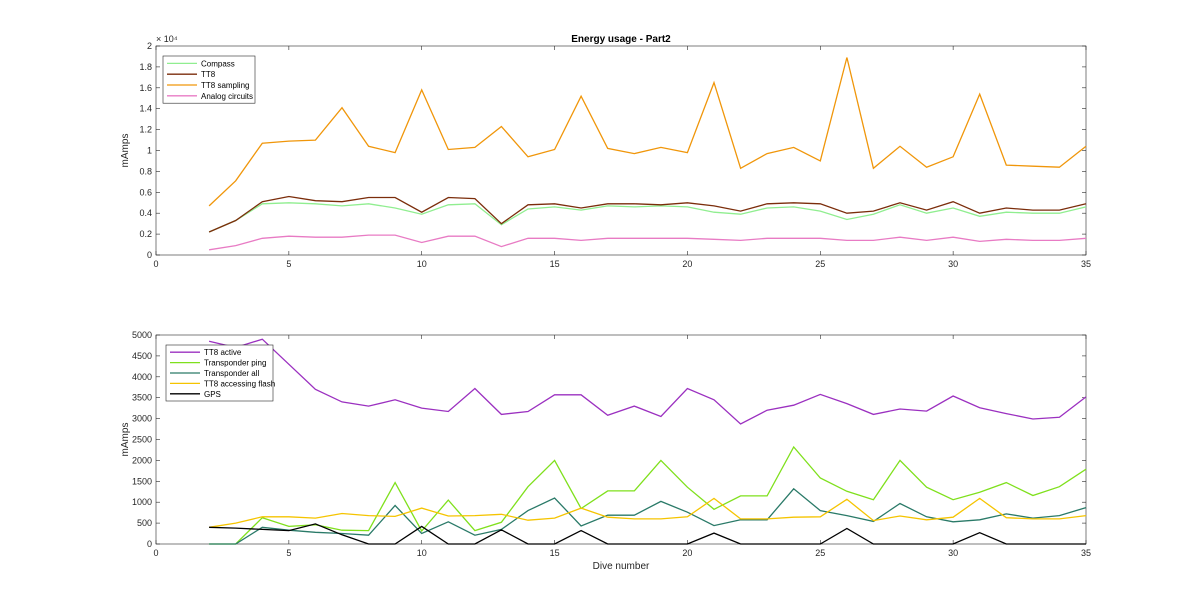 This screenshot has height=611, width=1200. What do you see at coordinates (225, 85) in the screenshot?
I see `legend-label-tt8-sampling: TT8 sampling` at bounding box center [225, 85].